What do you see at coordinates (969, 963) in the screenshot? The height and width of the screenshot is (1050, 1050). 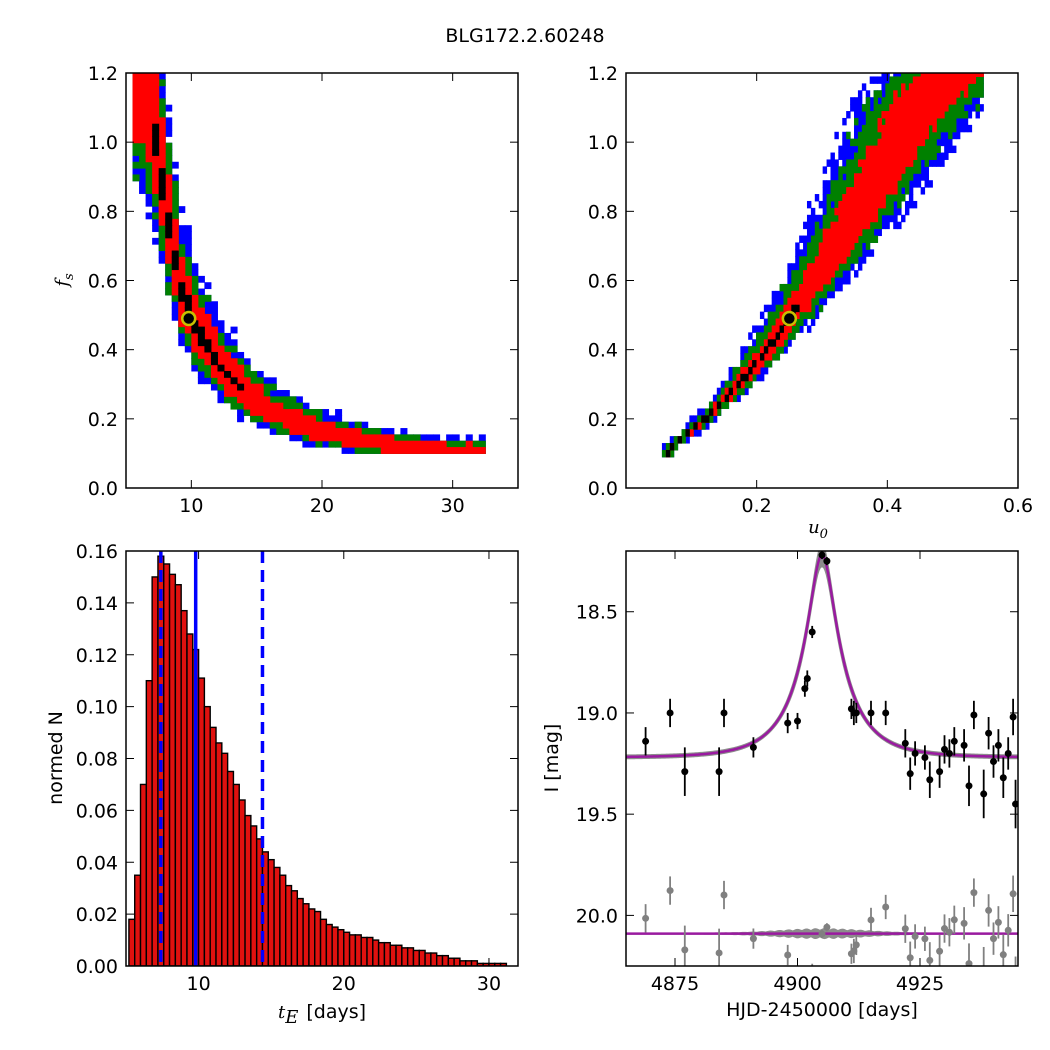 I see `residual-point` at bounding box center [969, 963].